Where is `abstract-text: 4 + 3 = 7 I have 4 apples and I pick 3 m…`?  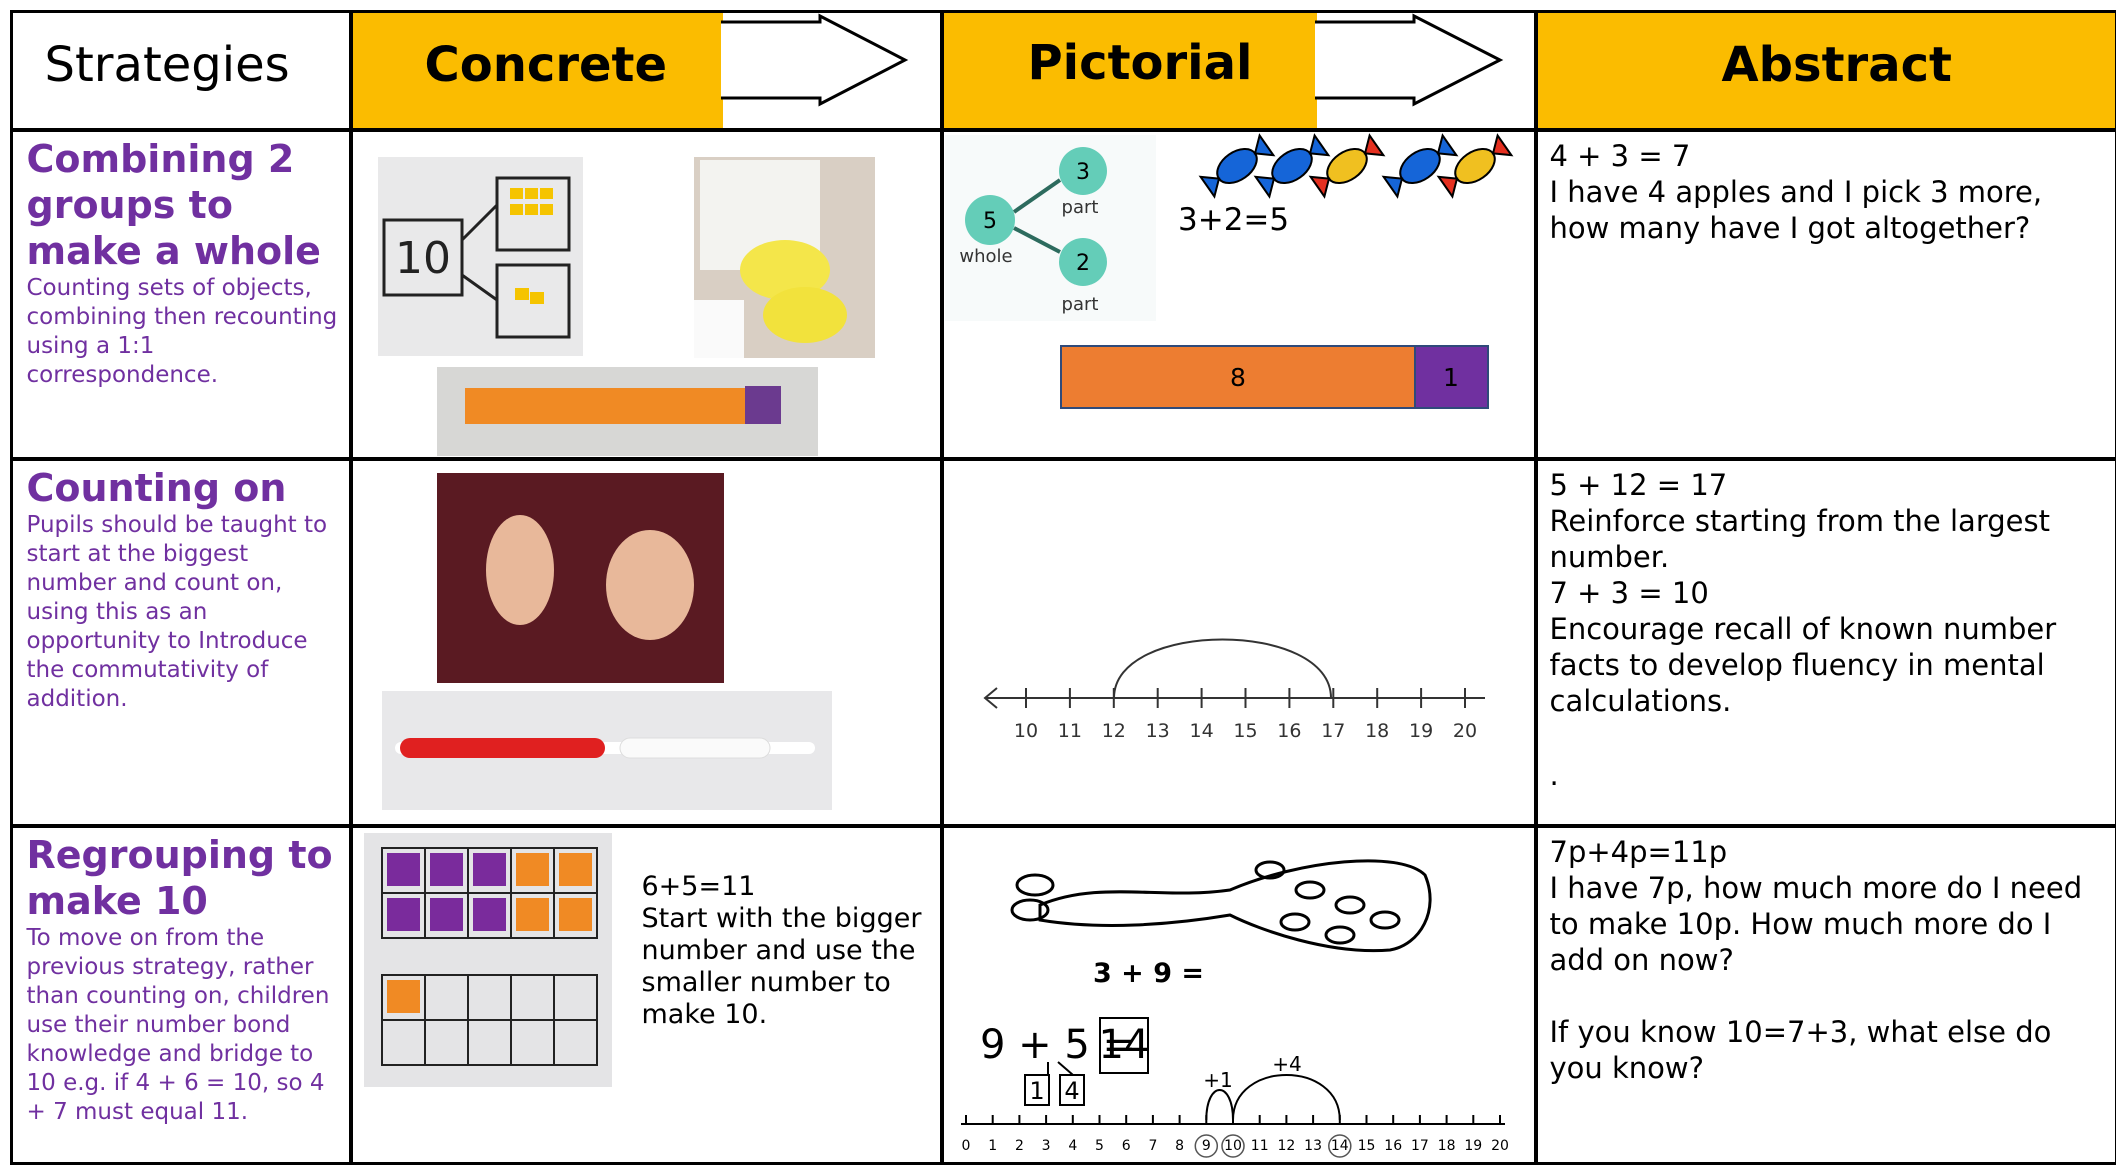
abstract-text: 4 + 3 = 7 I have 4 apples and I pick 3 m… is located at coordinates (1828, 192).